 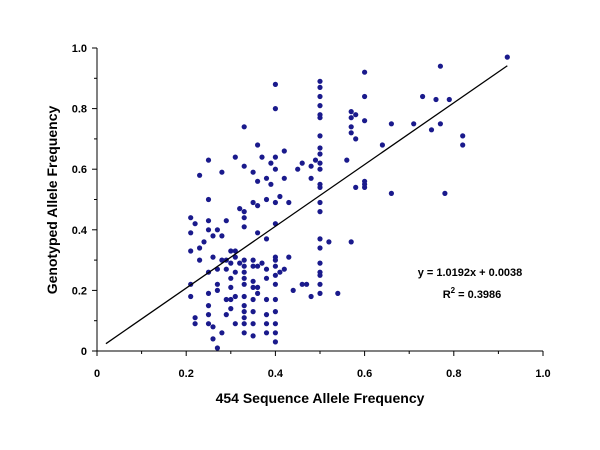 I want to click on r-squared-superscript: 2, so click(x=453, y=290).